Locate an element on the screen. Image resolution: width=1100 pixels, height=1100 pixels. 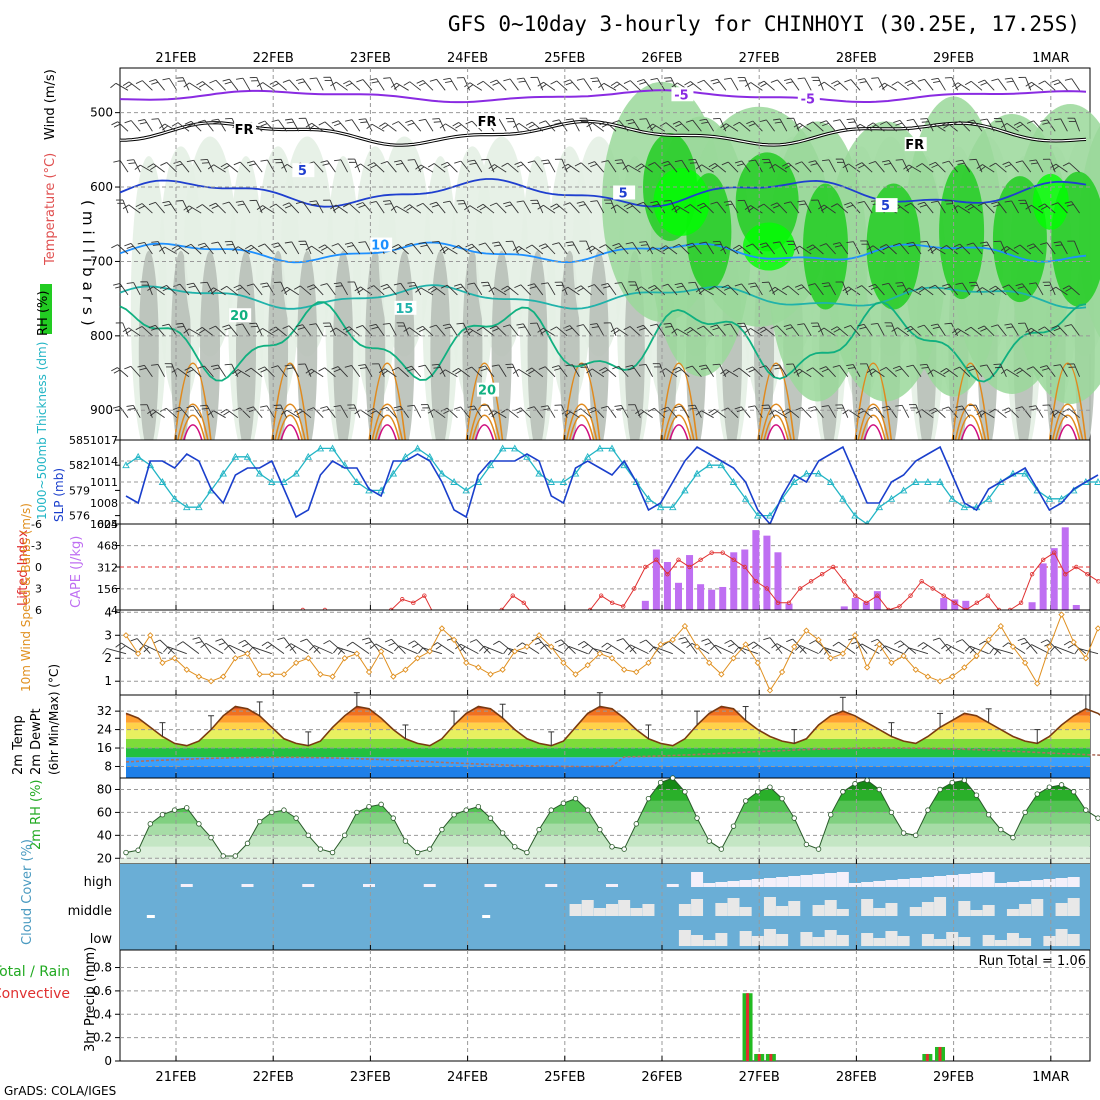
thickness-tick-label: 582 is located at coordinates (79, 465).